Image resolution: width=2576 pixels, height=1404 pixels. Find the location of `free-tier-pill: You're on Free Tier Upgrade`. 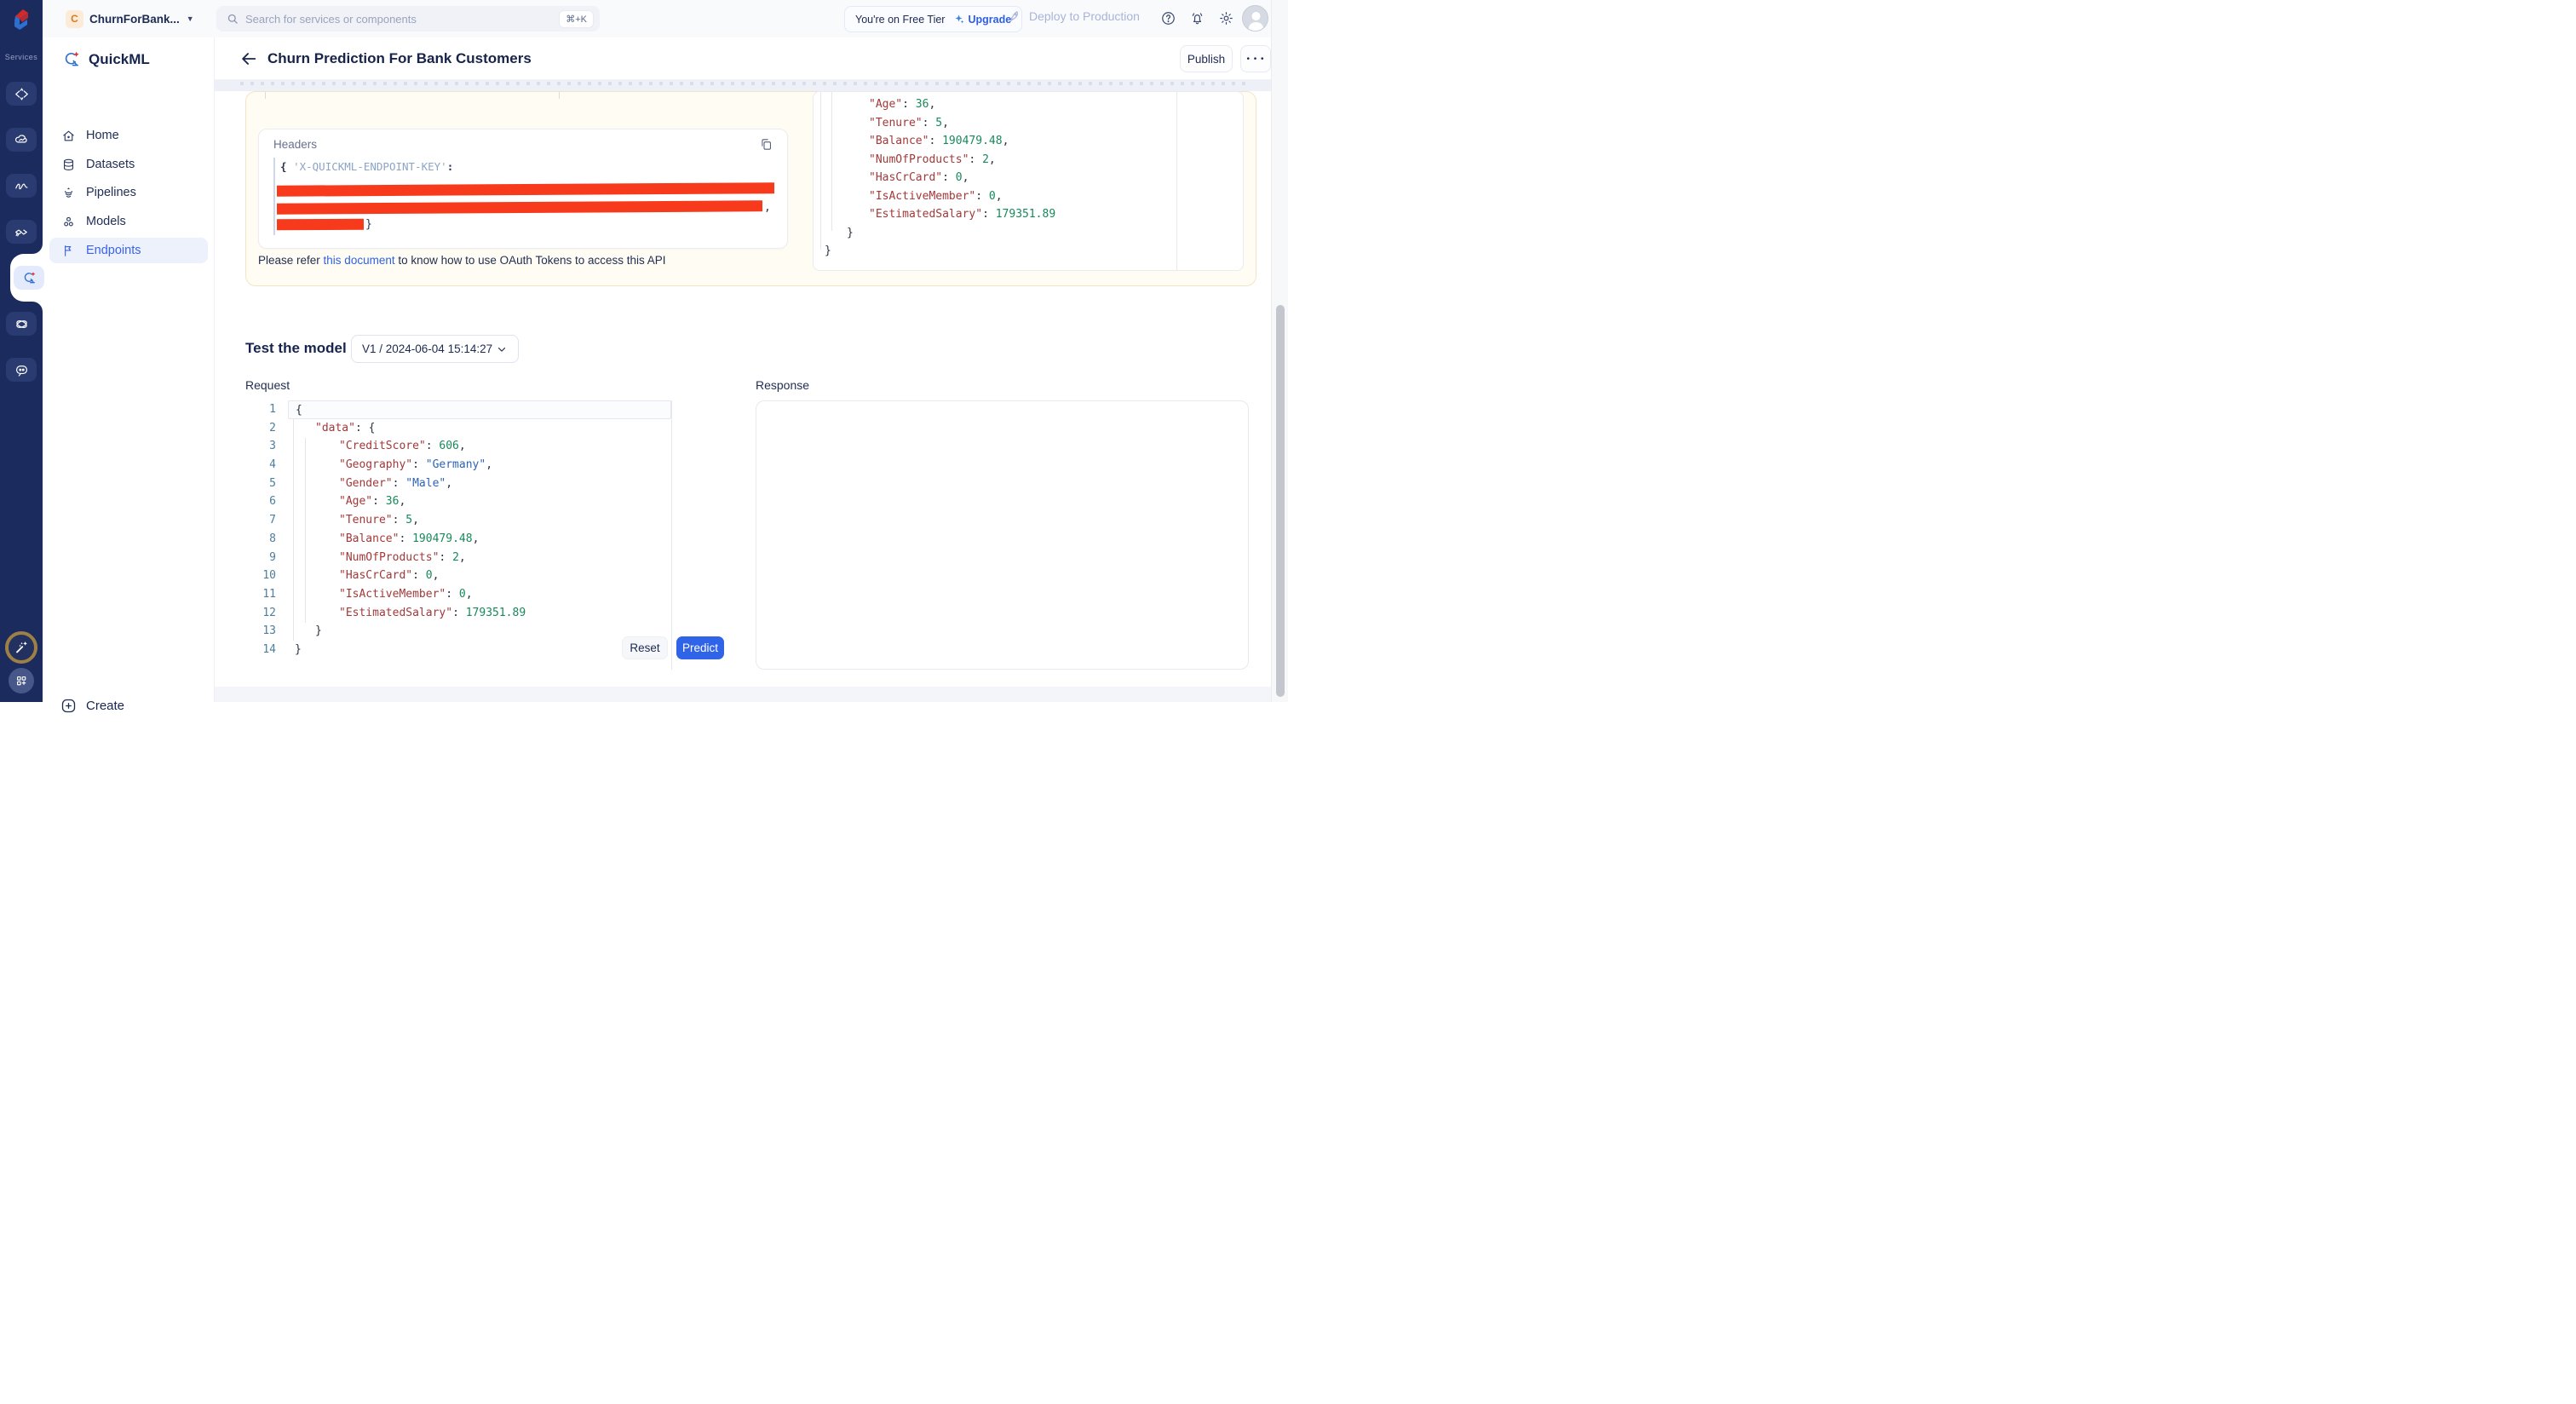

free-tier-pill: You're on Free Tier Upgrade is located at coordinates (934, 19).